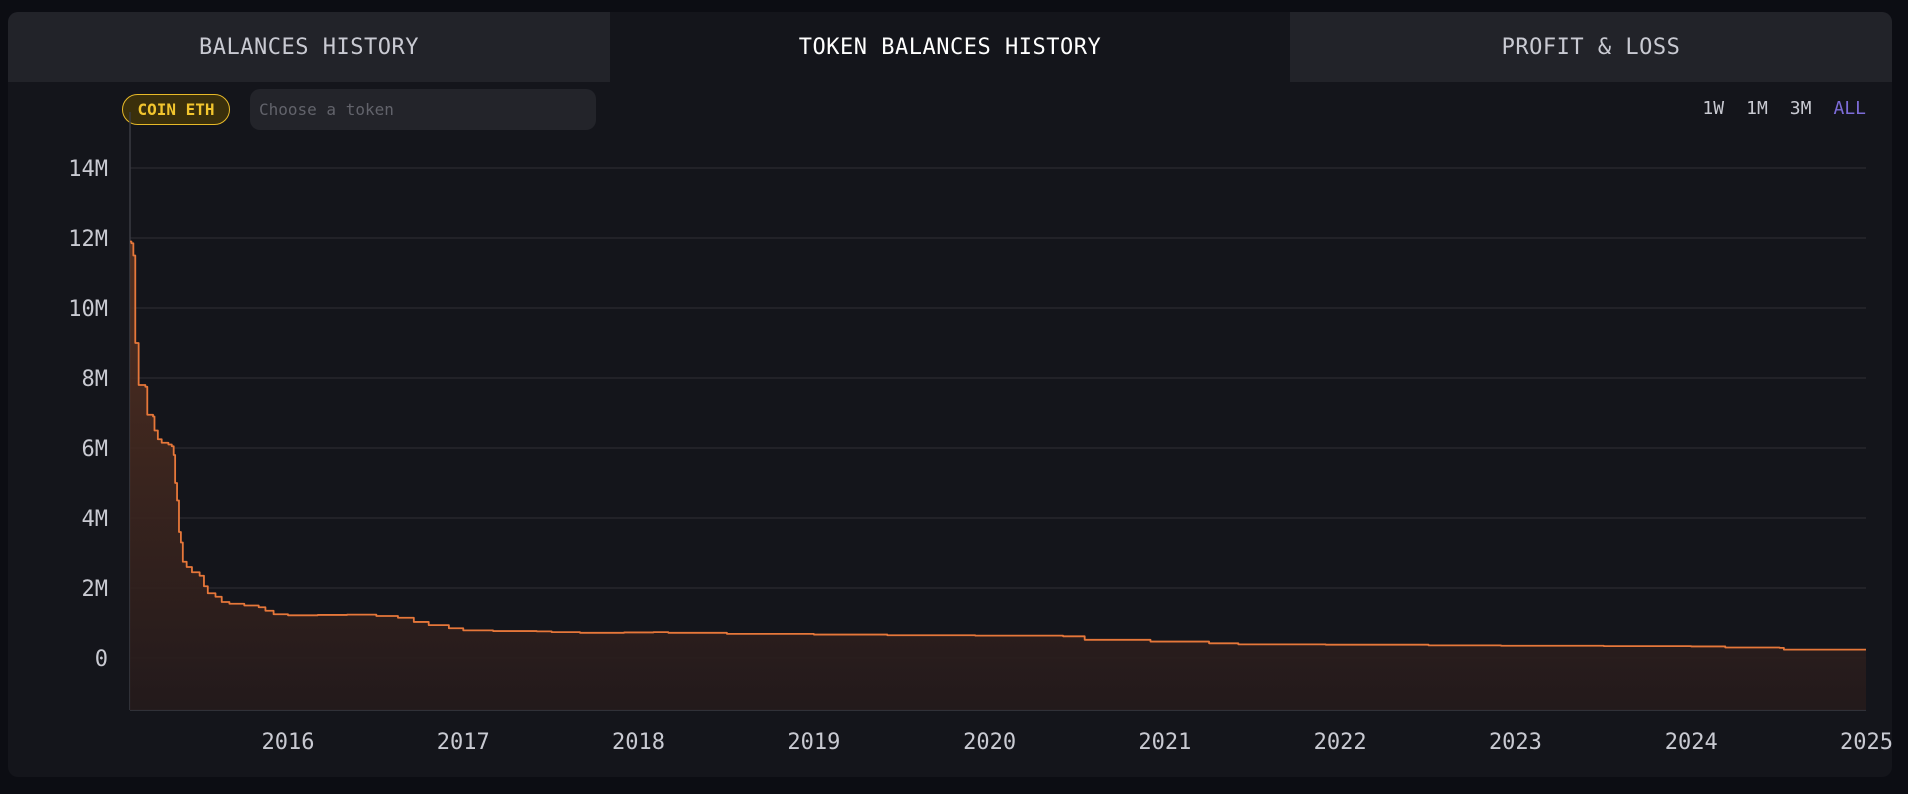 The image size is (1908, 794). What do you see at coordinates (1849, 108) in the screenshot?
I see `range-all-button: ALL` at bounding box center [1849, 108].